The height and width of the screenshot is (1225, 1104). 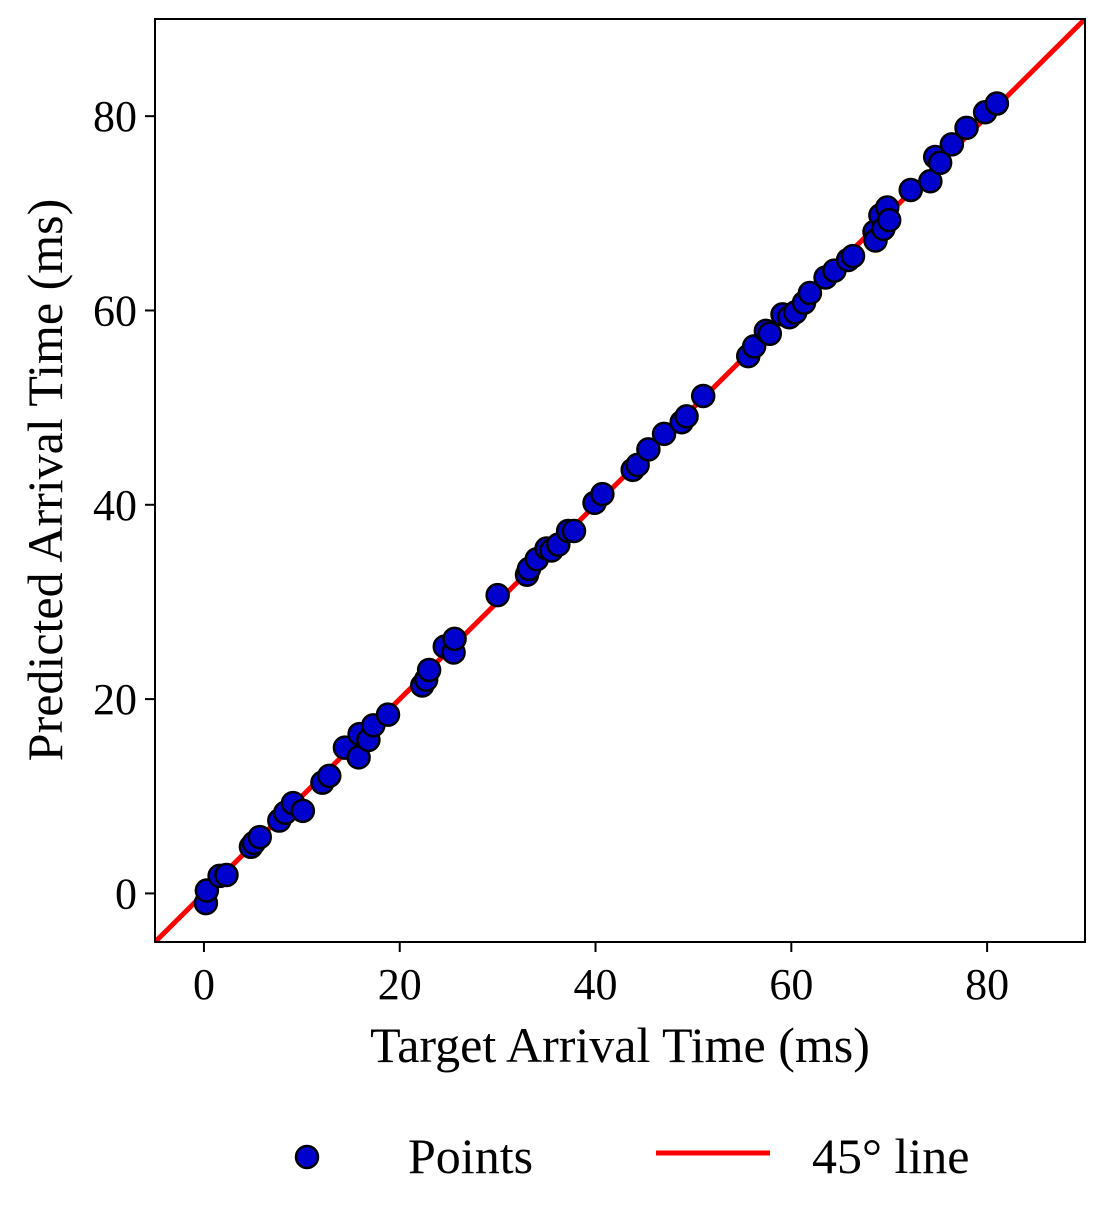 What do you see at coordinates (115, 505) in the screenshot?
I see `y-tick-label: 40` at bounding box center [115, 505].